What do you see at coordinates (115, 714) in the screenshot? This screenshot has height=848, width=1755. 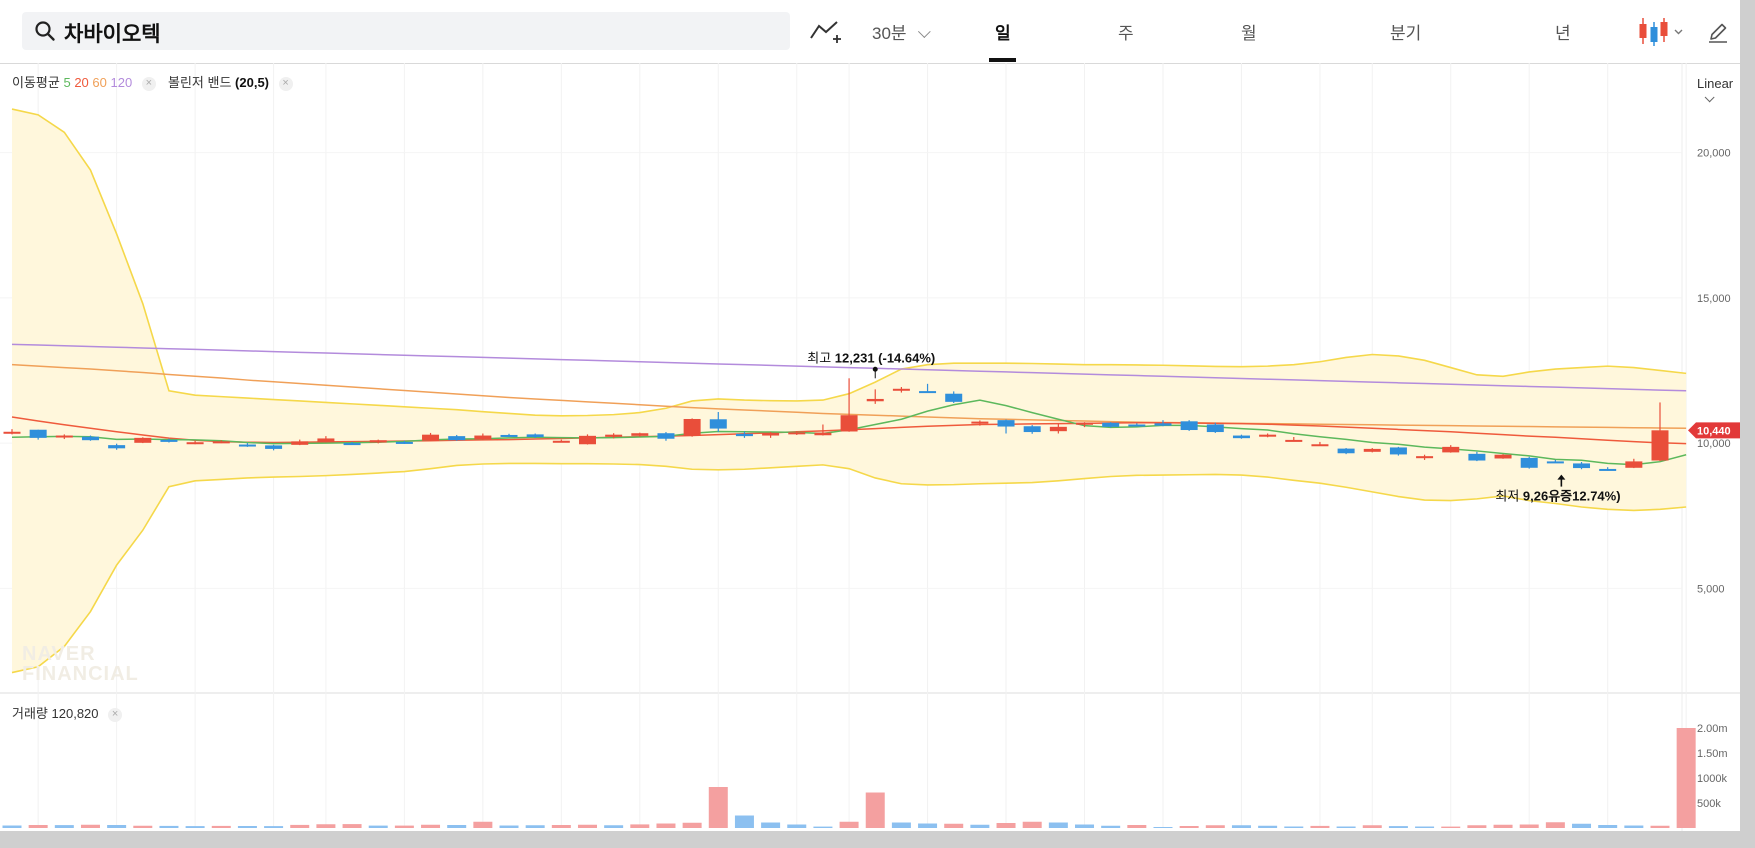 I see `remove-volume-button: ×` at bounding box center [115, 714].